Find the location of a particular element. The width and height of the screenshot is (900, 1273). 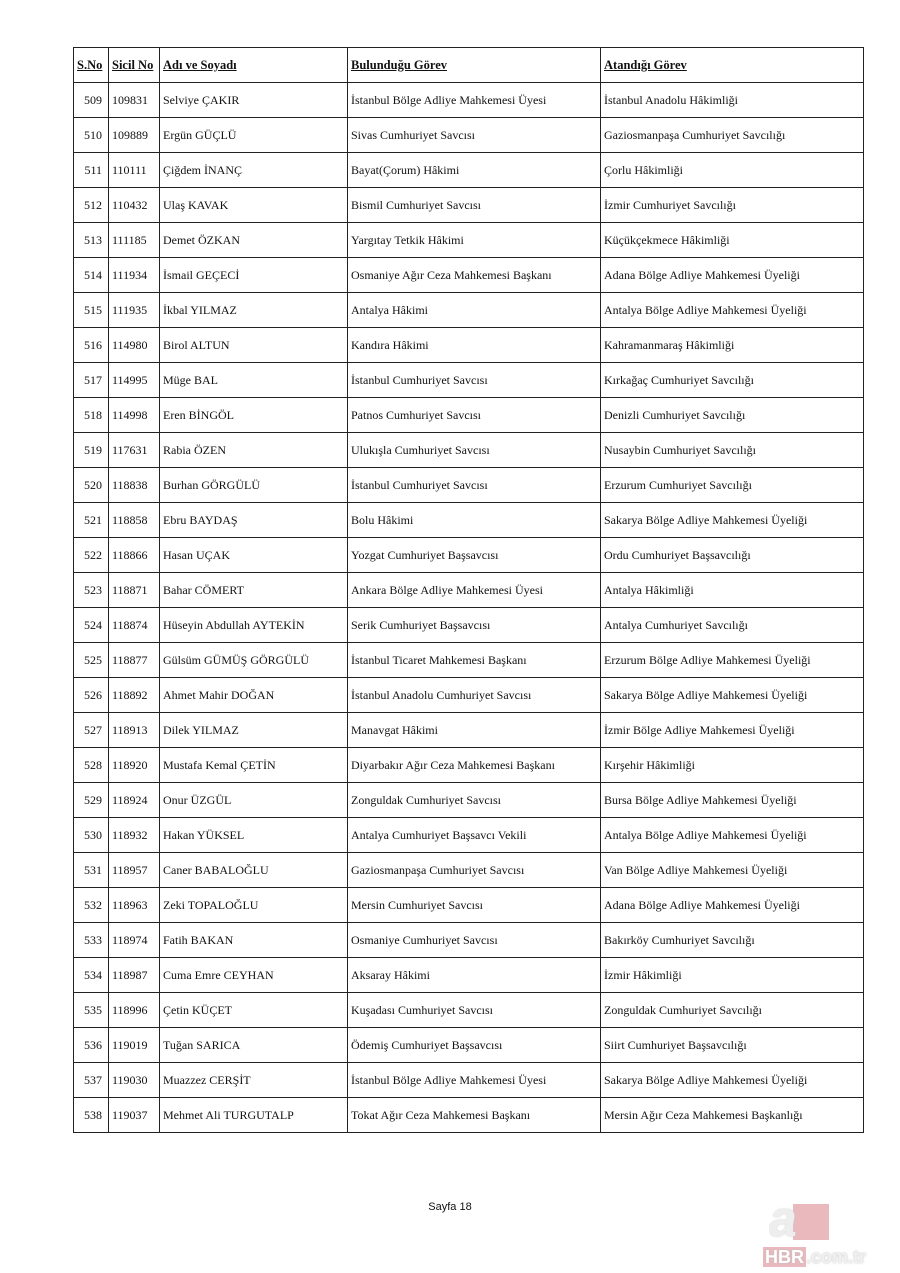

cell-sno: 516 is located at coordinates (91, 345).